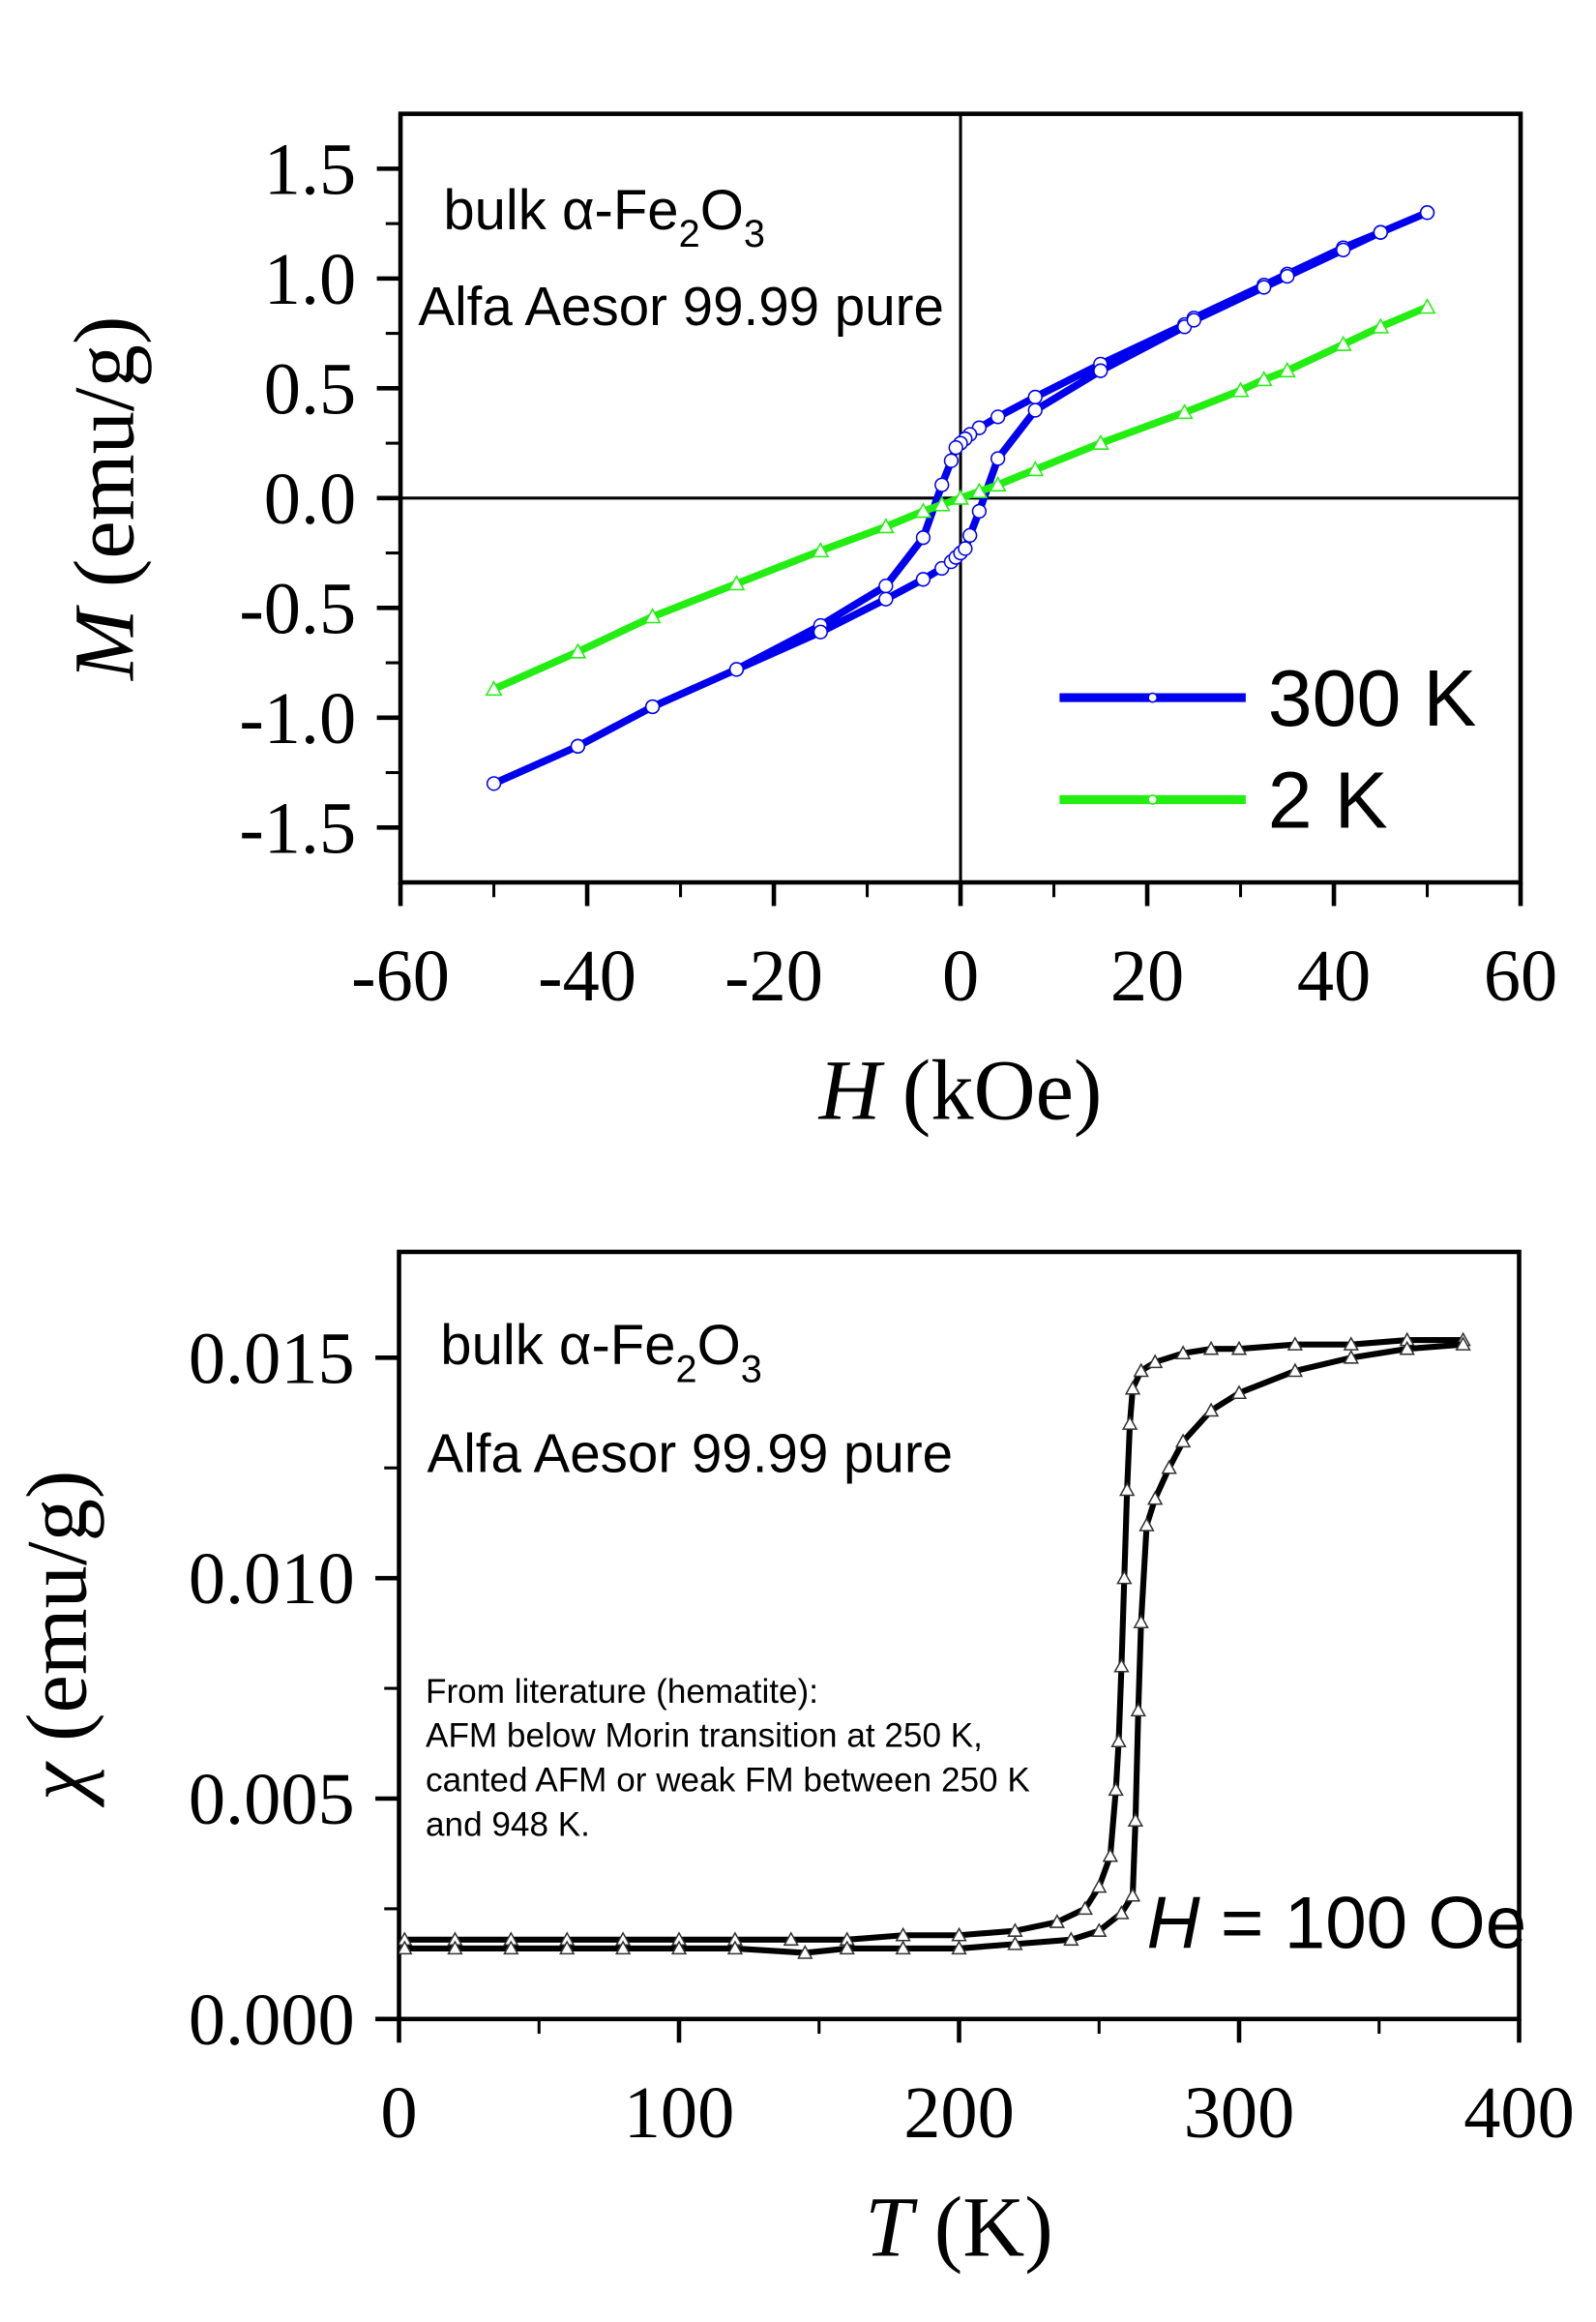 The image size is (1596, 2322). What do you see at coordinates (773, 976) in the screenshot?
I see `x-tick-label: -20` at bounding box center [773, 976].